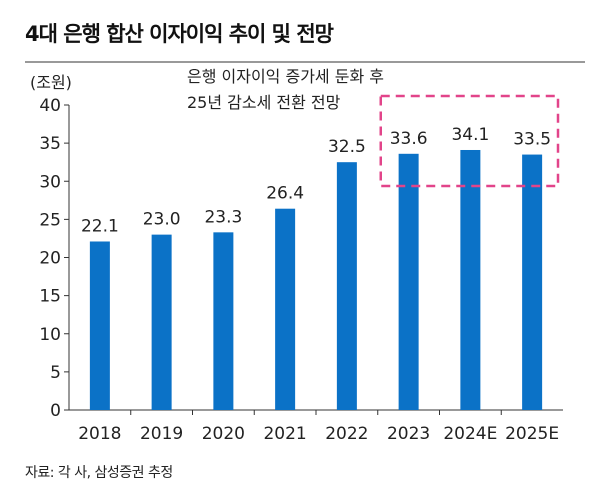 The height and width of the screenshot is (501, 600). I want to click on data-label: 23.0, so click(162, 220).